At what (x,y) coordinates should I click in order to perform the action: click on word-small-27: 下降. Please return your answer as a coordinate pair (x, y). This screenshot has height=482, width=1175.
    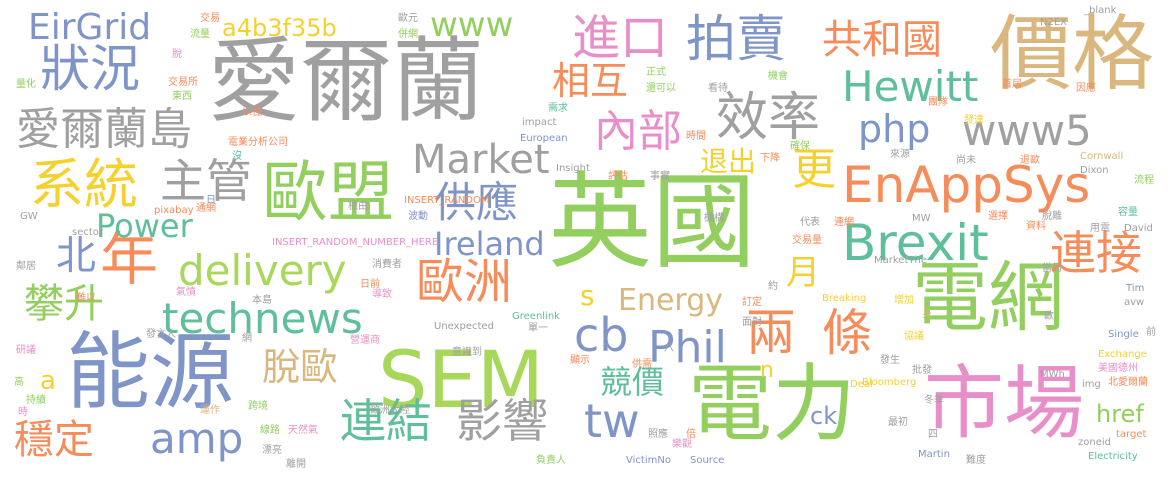
    Looking at the image, I should click on (770, 158).